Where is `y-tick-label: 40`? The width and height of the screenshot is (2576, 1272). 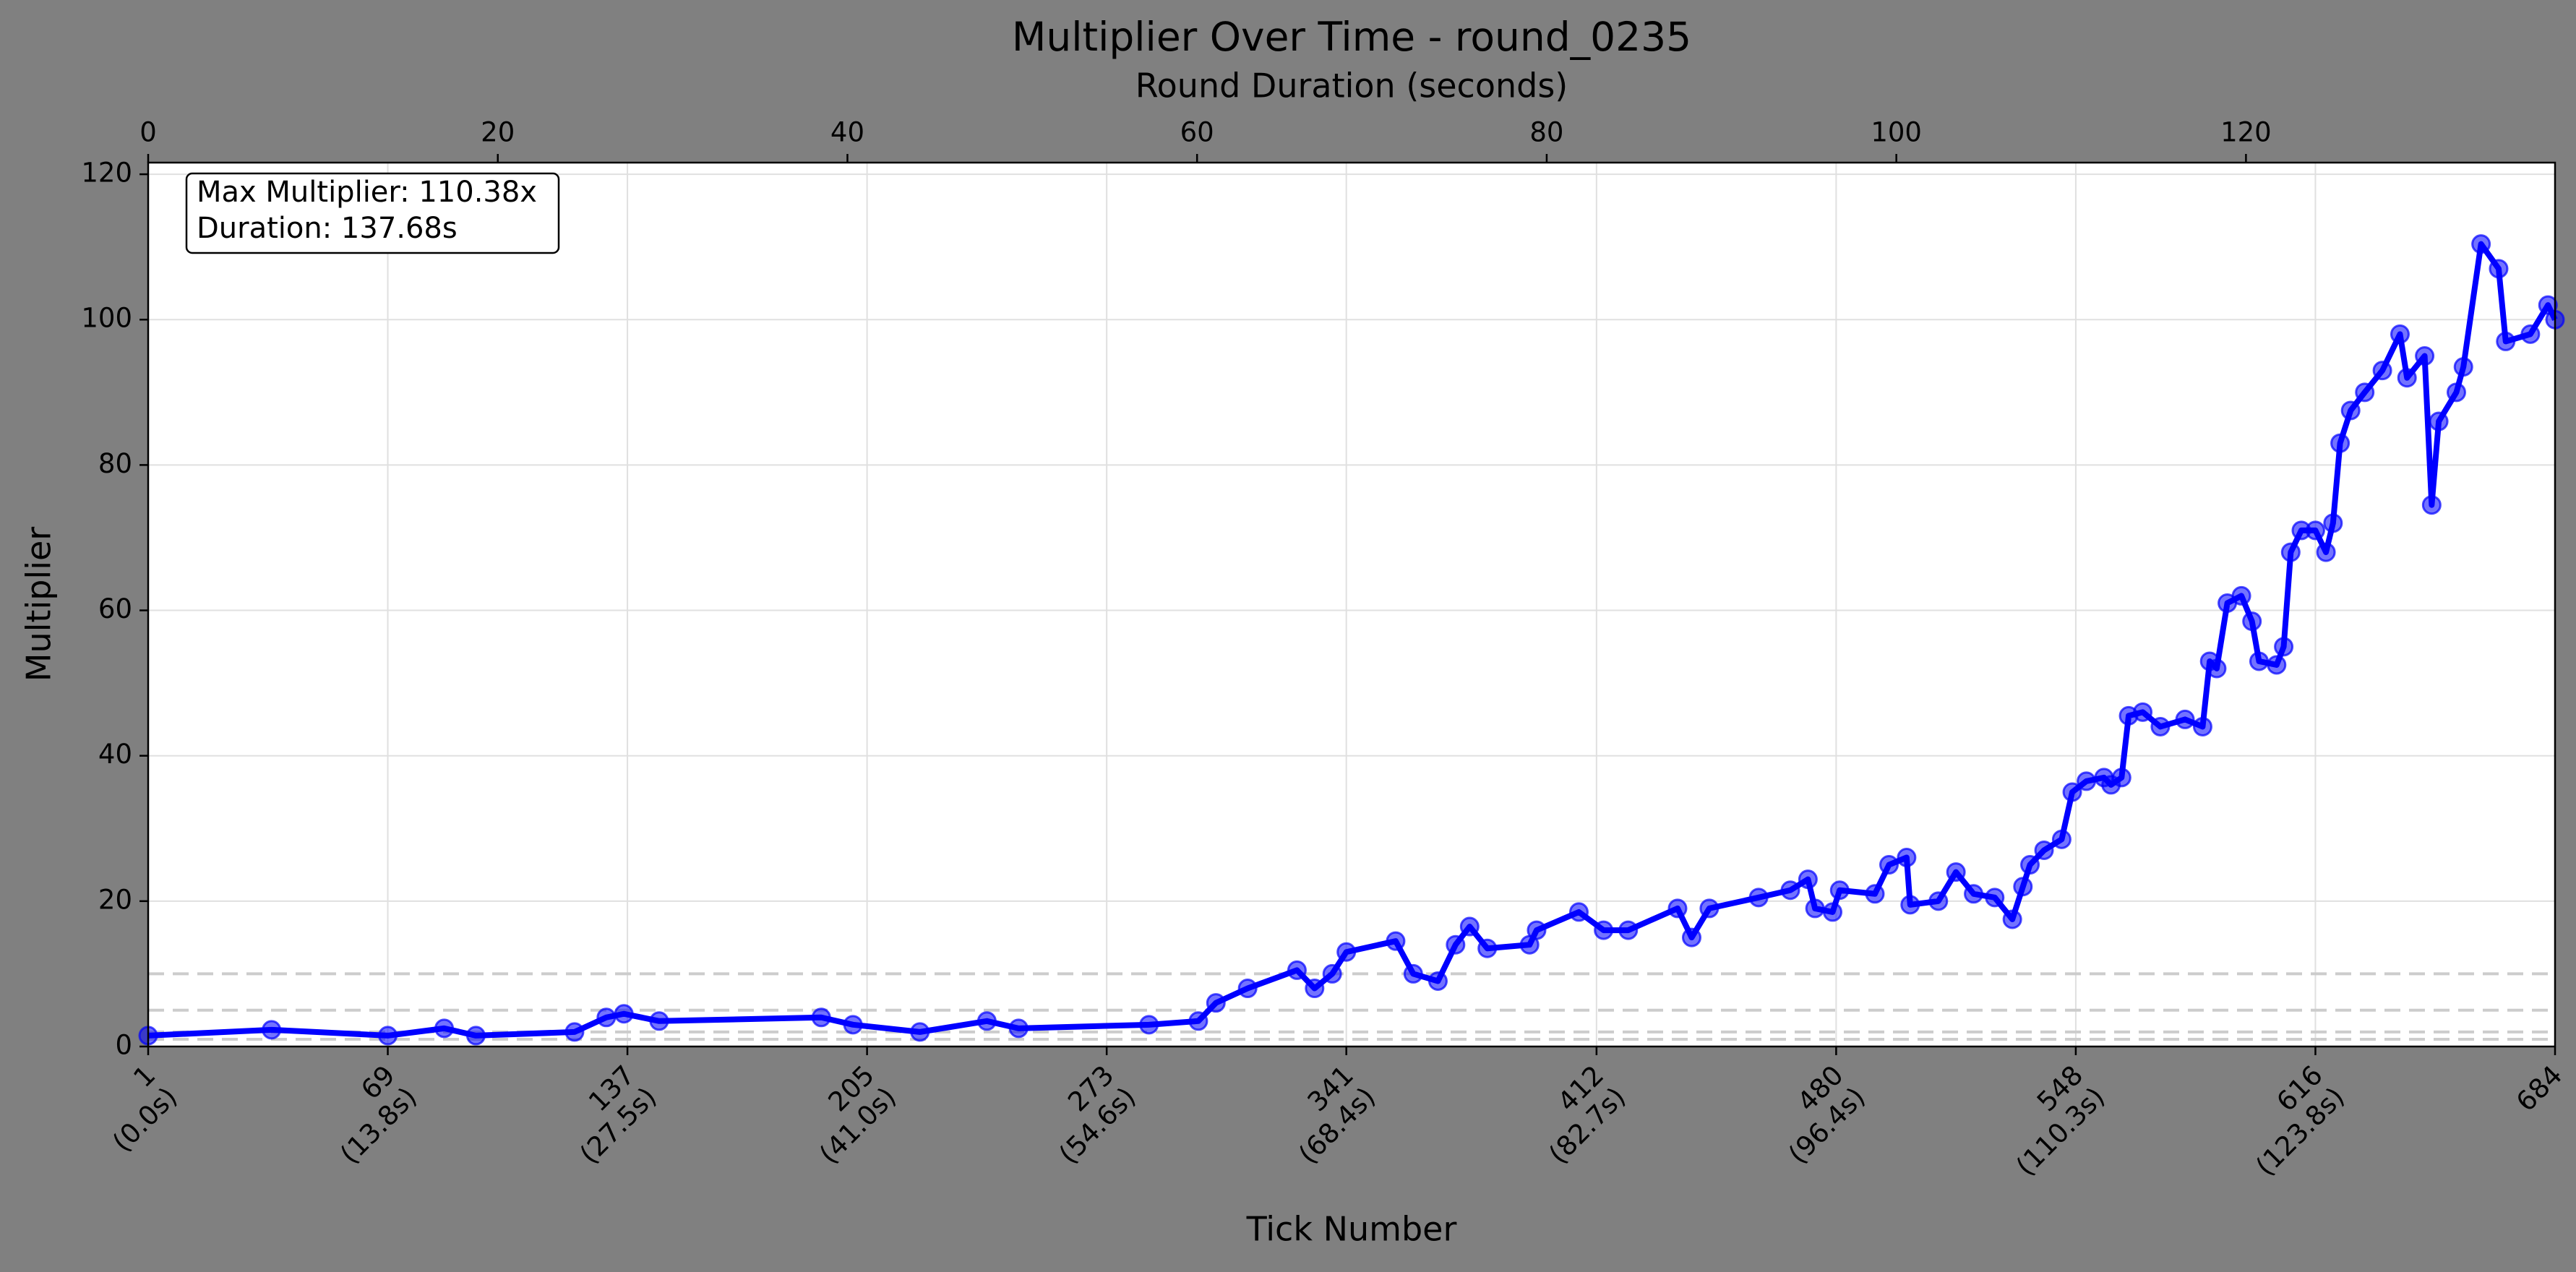 y-tick-label: 40 is located at coordinates (115, 754).